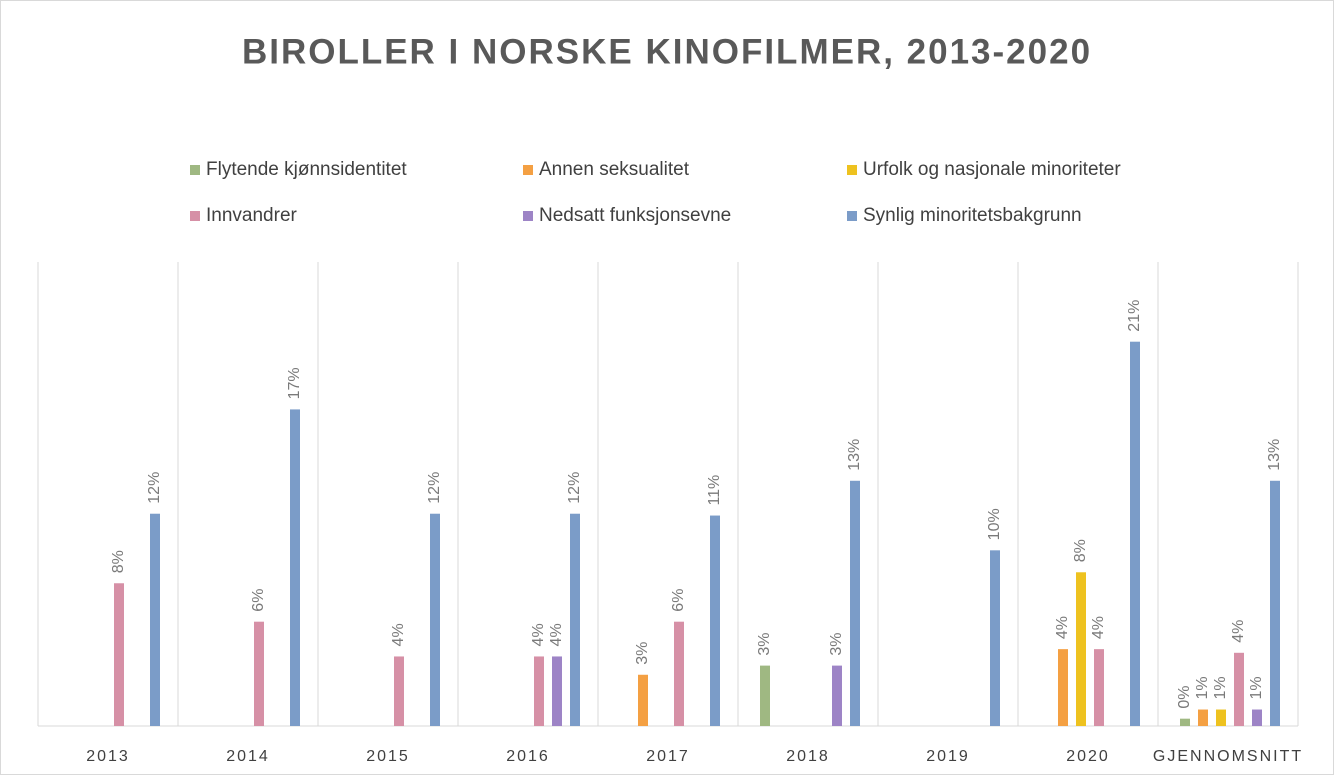  What do you see at coordinates (992, 169) in the screenshot?
I see `legend-label: Urfolk og nasjonale minoriteter` at bounding box center [992, 169].